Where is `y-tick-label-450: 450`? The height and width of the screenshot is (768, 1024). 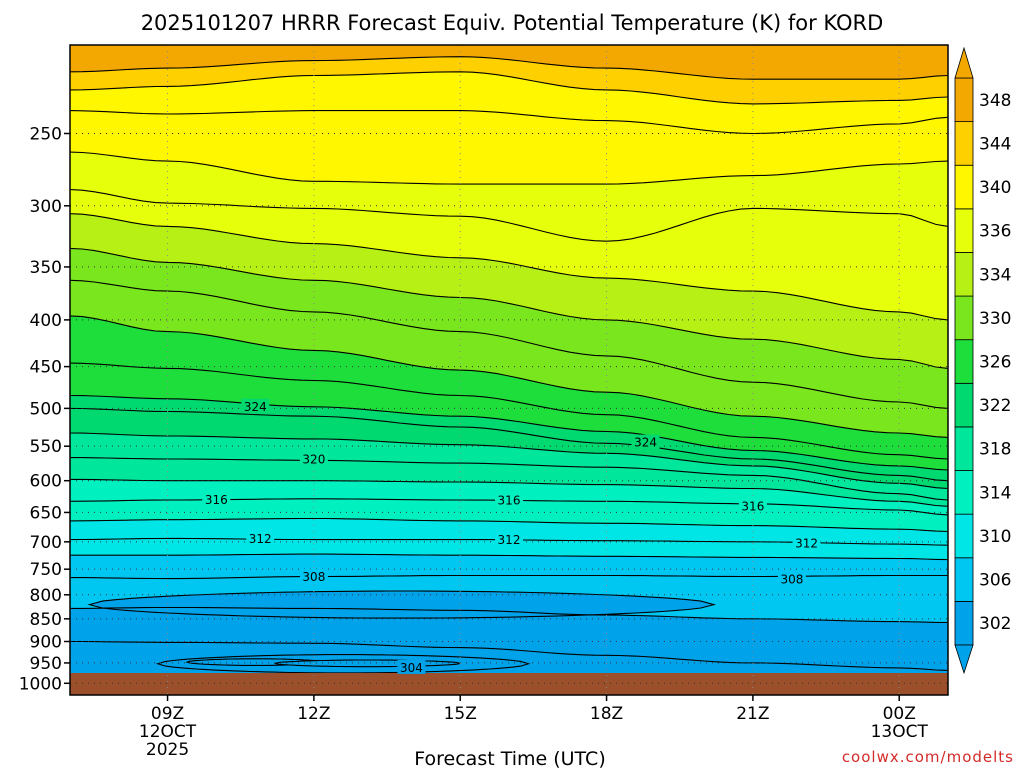 y-tick-label-450: 450 is located at coordinates (46, 368).